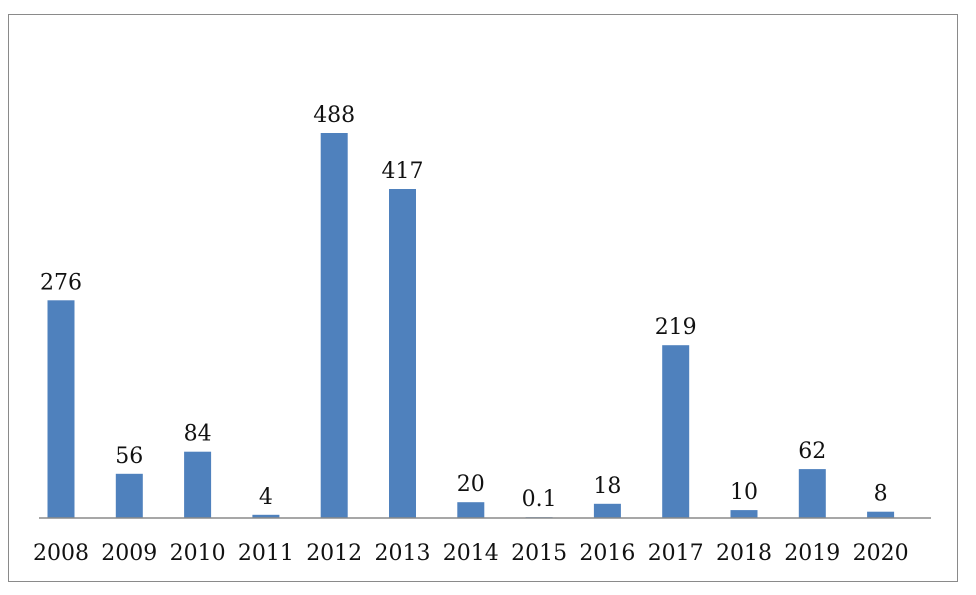 The width and height of the screenshot is (976, 595). What do you see at coordinates (471, 484) in the screenshot?
I see `data-label-2014: 20` at bounding box center [471, 484].